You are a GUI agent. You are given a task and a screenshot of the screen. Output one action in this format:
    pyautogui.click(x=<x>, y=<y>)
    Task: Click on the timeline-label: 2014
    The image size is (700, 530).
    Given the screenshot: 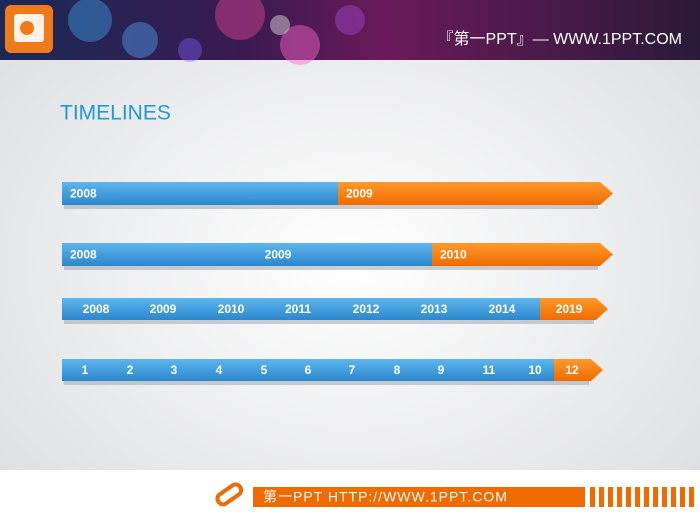 What is the action you would take?
    pyautogui.click(x=502, y=309)
    